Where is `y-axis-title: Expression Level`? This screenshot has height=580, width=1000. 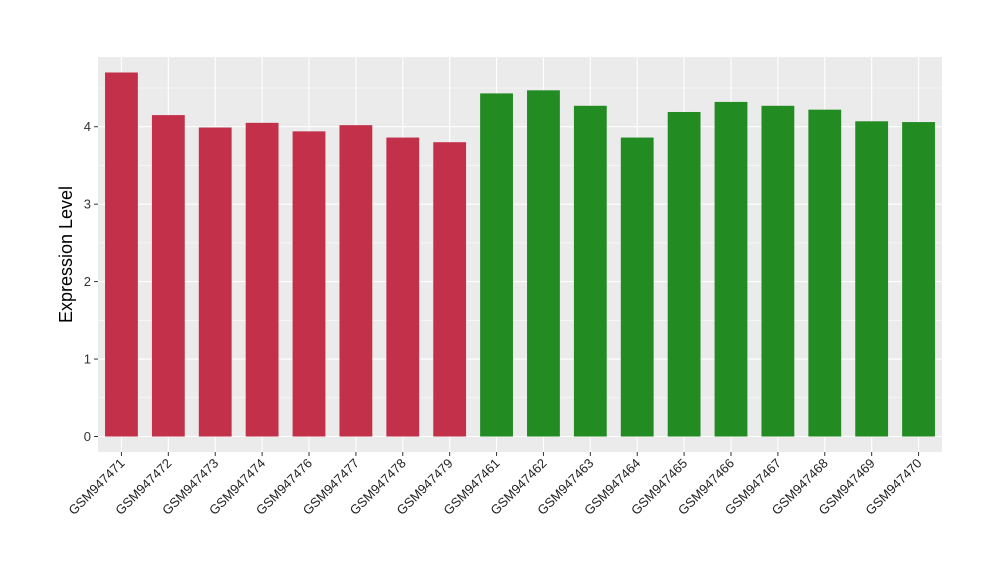
y-axis-title: Expression Level is located at coordinates (66, 254).